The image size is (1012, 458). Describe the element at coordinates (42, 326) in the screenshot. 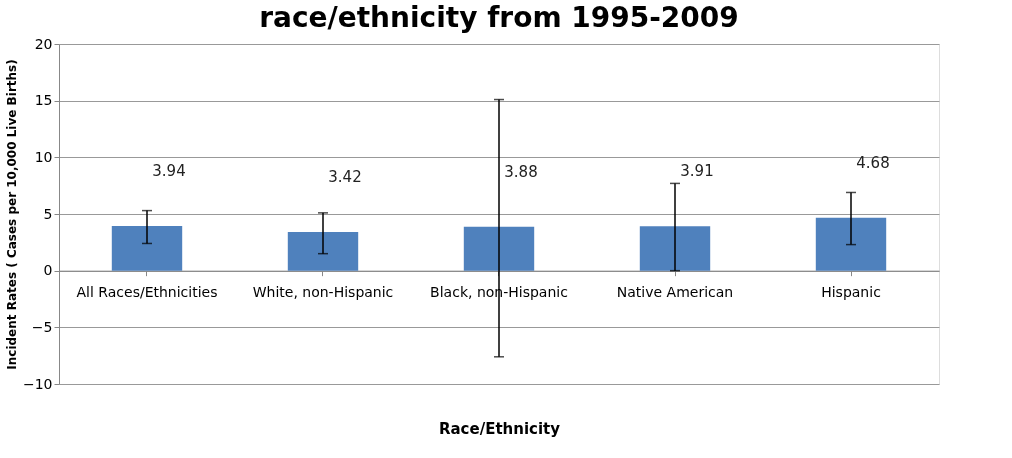

I see `y-tick-label: −5` at that location.